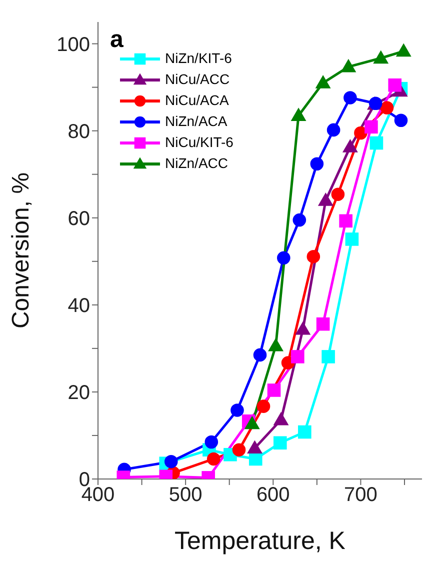  What do you see at coordinates (199, 142) in the screenshot?
I see `legend-label: NiCu/KIT-6` at bounding box center [199, 142].